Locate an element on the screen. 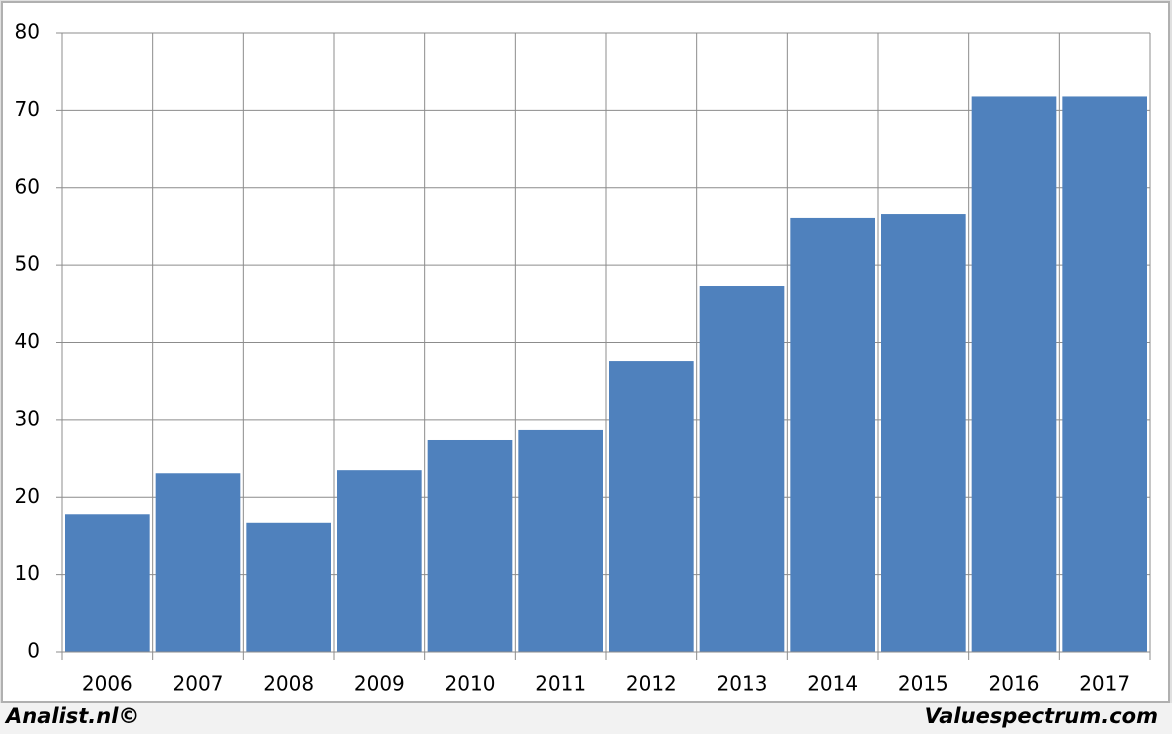  x-tick-label: 2006 is located at coordinates (107, 684).